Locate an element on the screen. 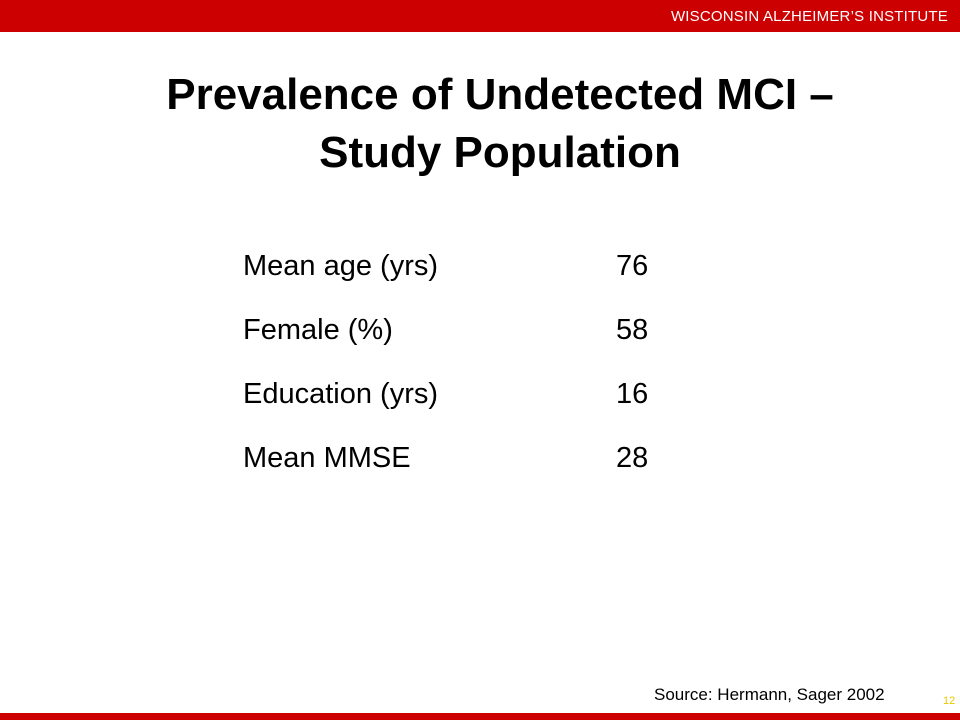 This screenshot has width=960, height=720. stat-value: 16 is located at coordinates (632, 394).